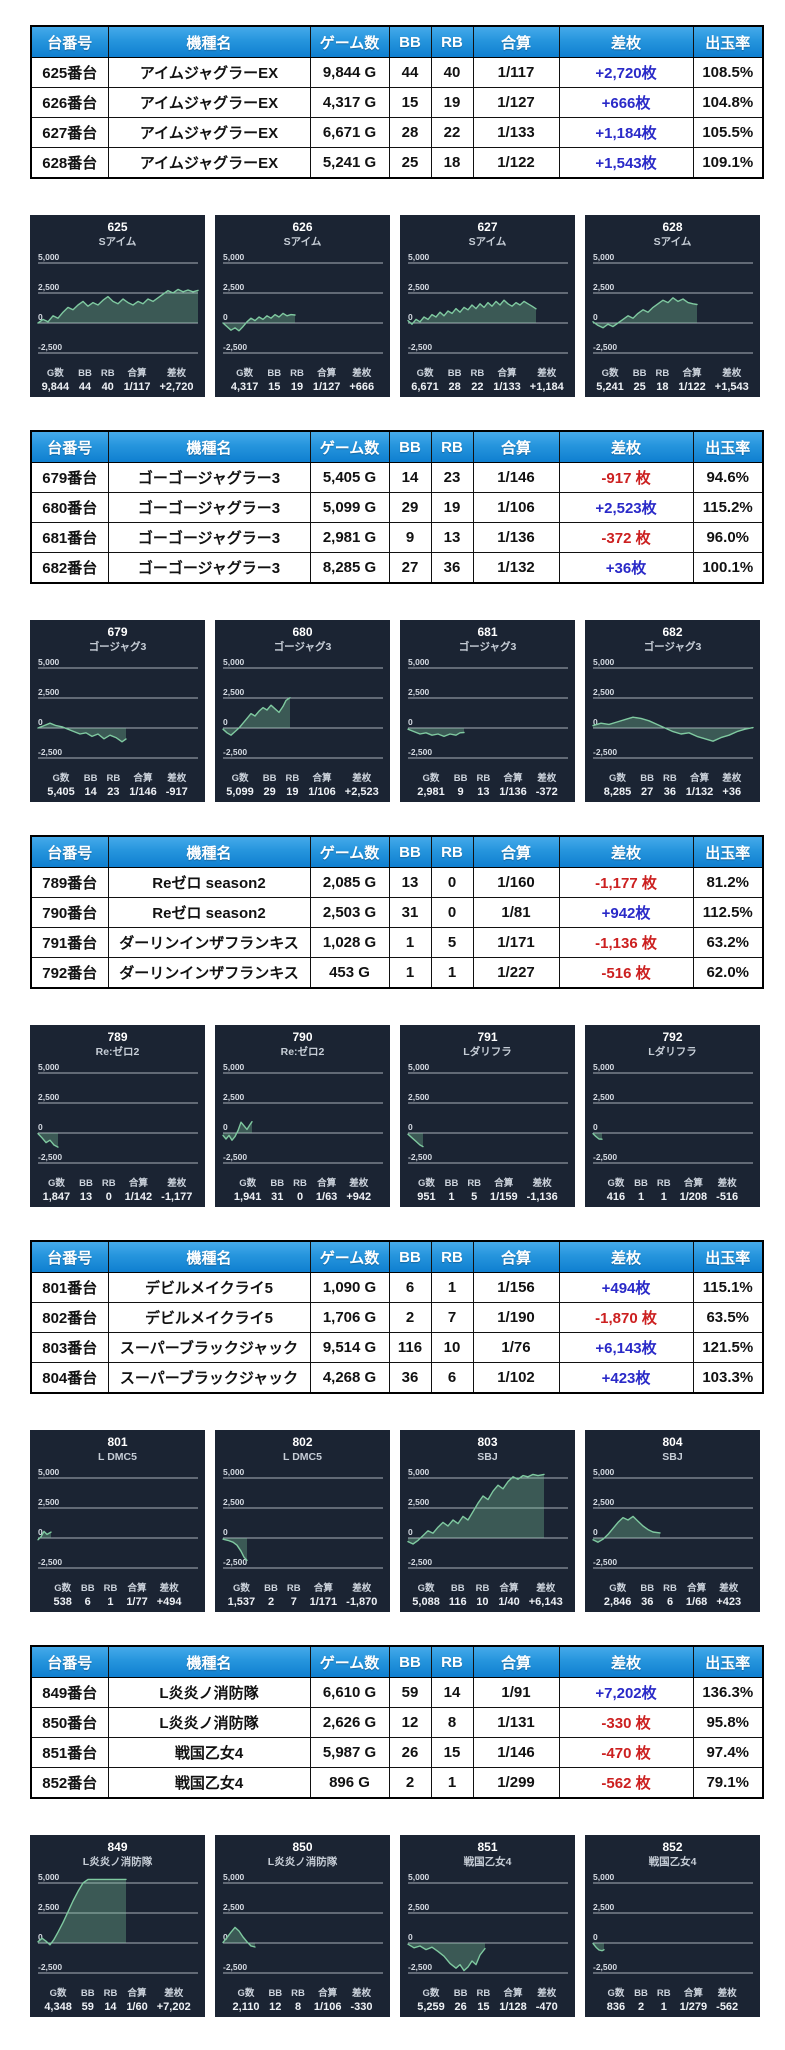  What do you see at coordinates (694, 1190) in the screenshot?
I see `stat-item: 合算 1/208` at bounding box center [694, 1190].